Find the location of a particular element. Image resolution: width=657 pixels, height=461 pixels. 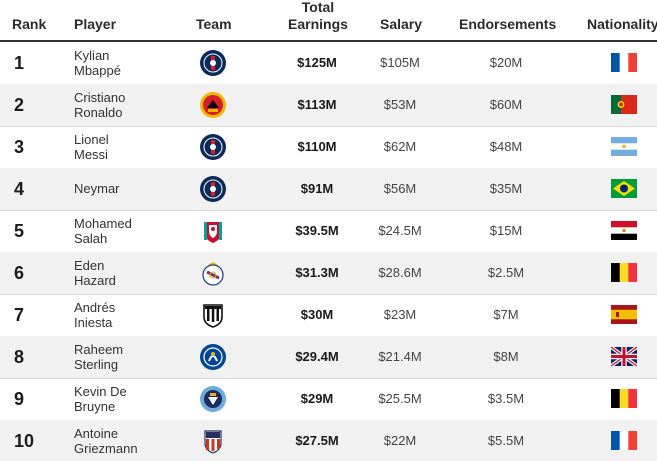

table-row: 8 Raheem Sterling $29.4M $21.4M $8M is located at coordinates (328, 357).